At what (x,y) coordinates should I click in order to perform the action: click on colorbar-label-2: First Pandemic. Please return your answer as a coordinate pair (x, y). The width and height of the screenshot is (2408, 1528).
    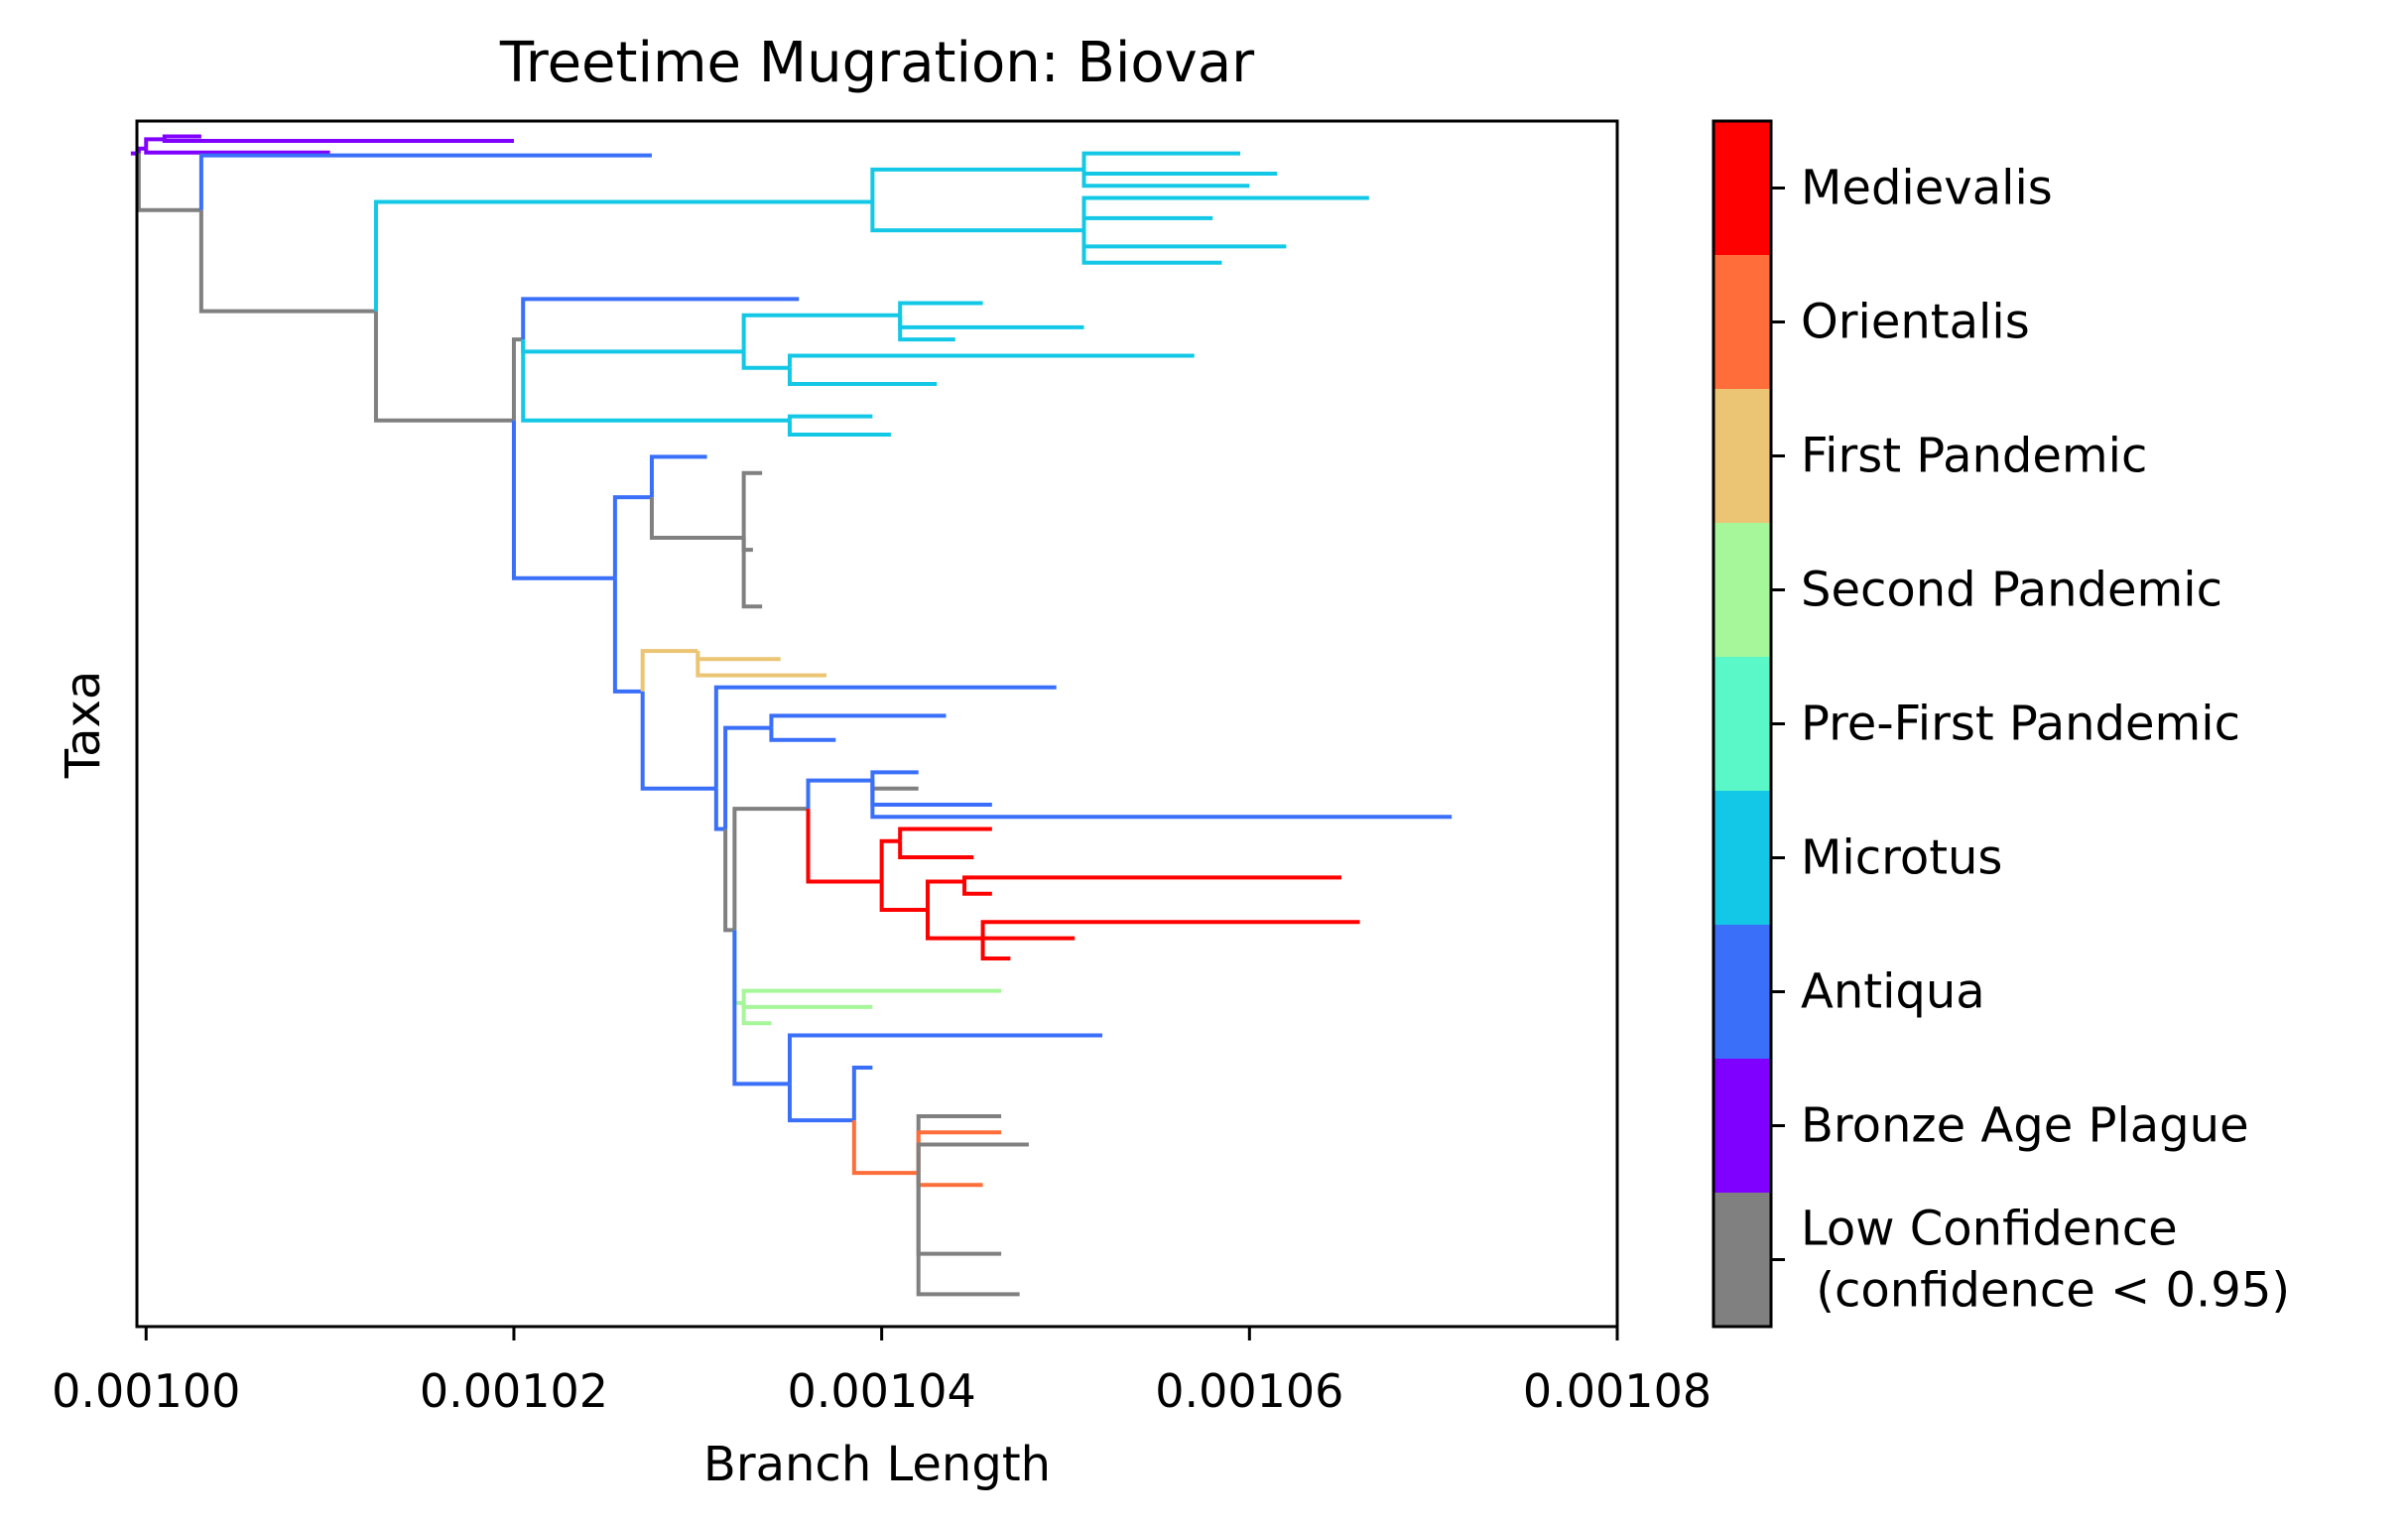
    Looking at the image, I should click on (1974, 456).